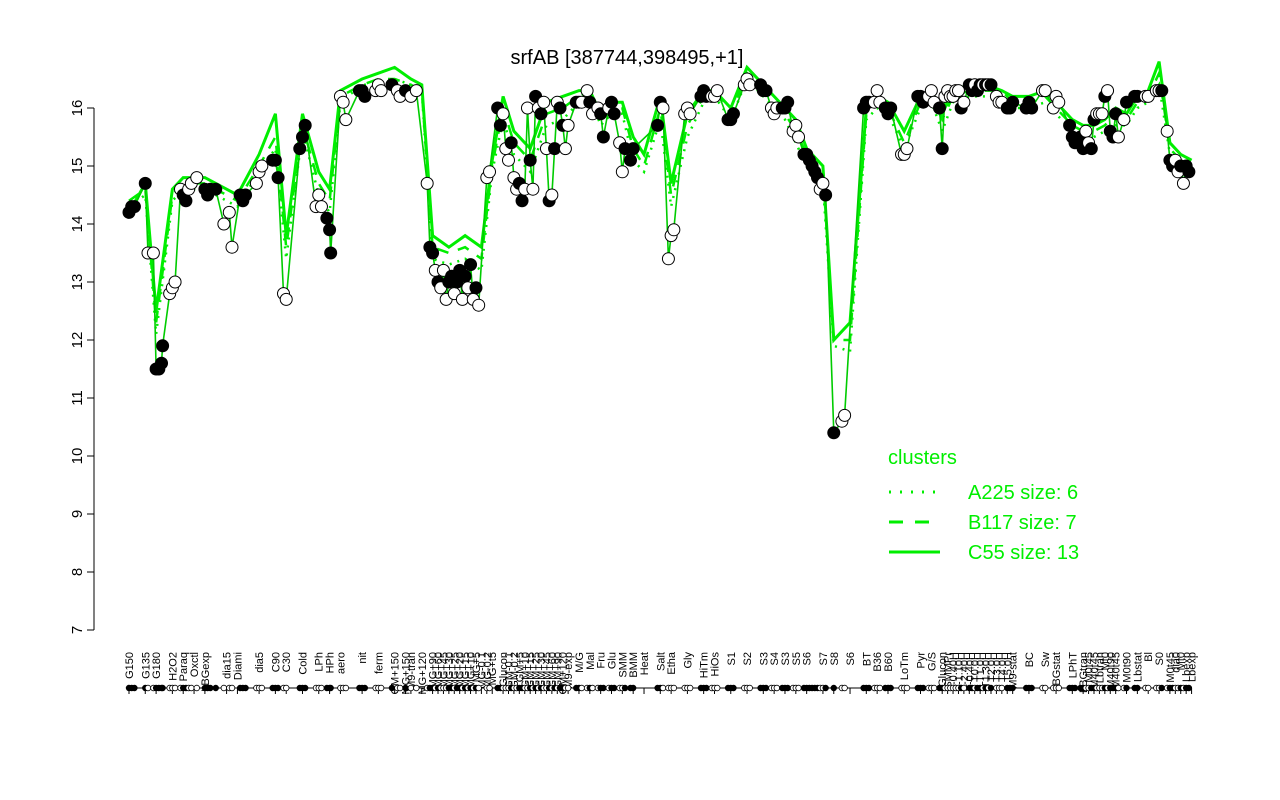 Image resolution: width=1280 pixels, height=800 pixels. What do you see at coordinates (228, 665) in the screenshot?
I see `x-tick-label: dia15` at bounding box center [228, 665].